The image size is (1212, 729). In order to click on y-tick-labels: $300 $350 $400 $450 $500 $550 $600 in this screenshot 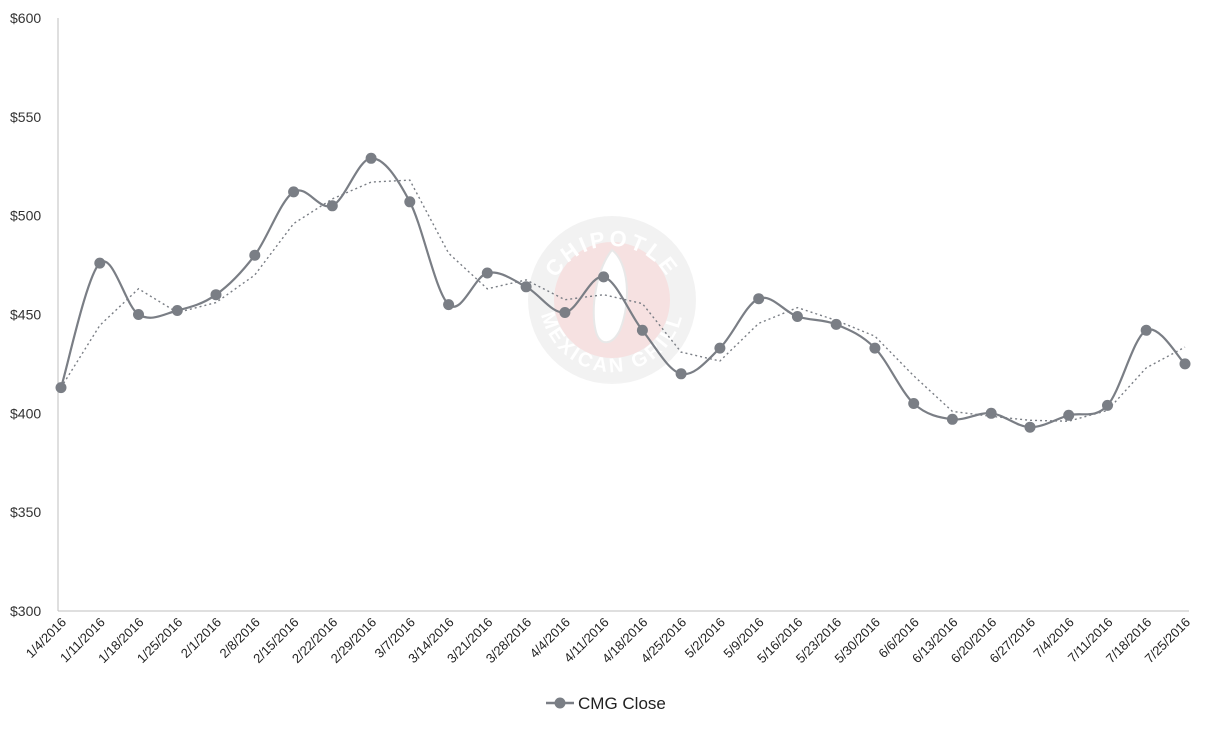, I will do `click(25, 314)`.